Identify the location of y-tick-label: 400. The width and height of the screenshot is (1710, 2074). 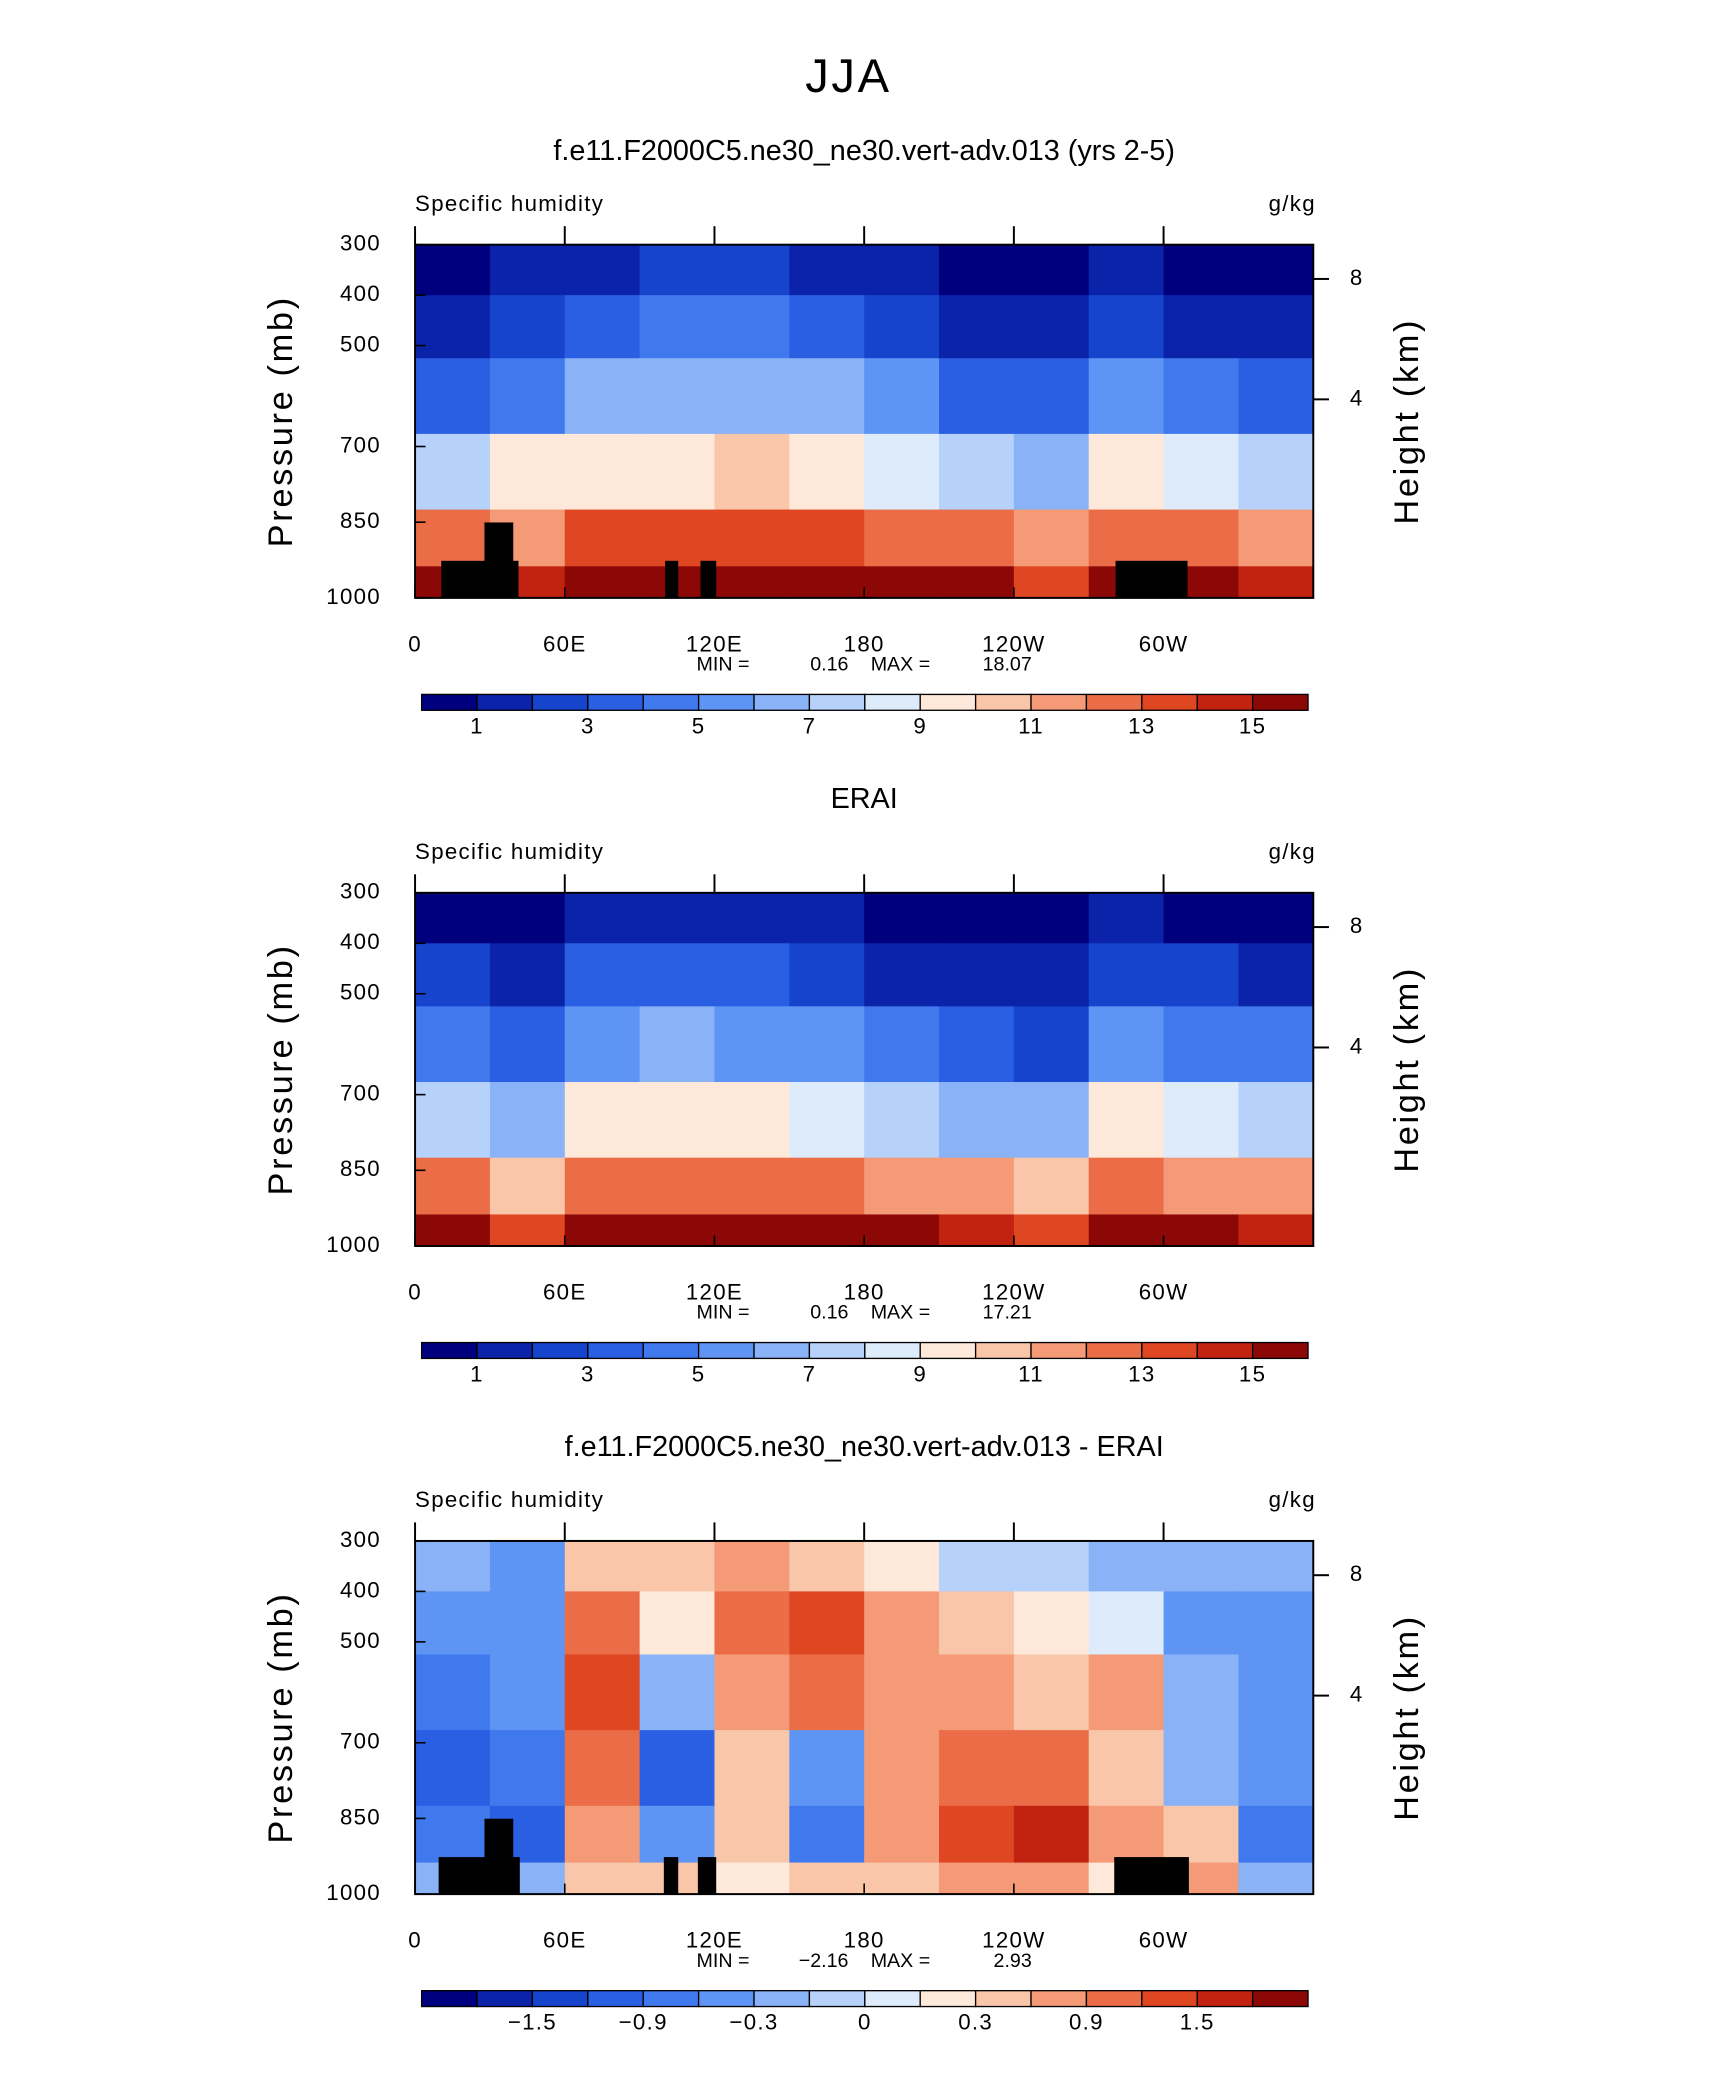
(360, 293).